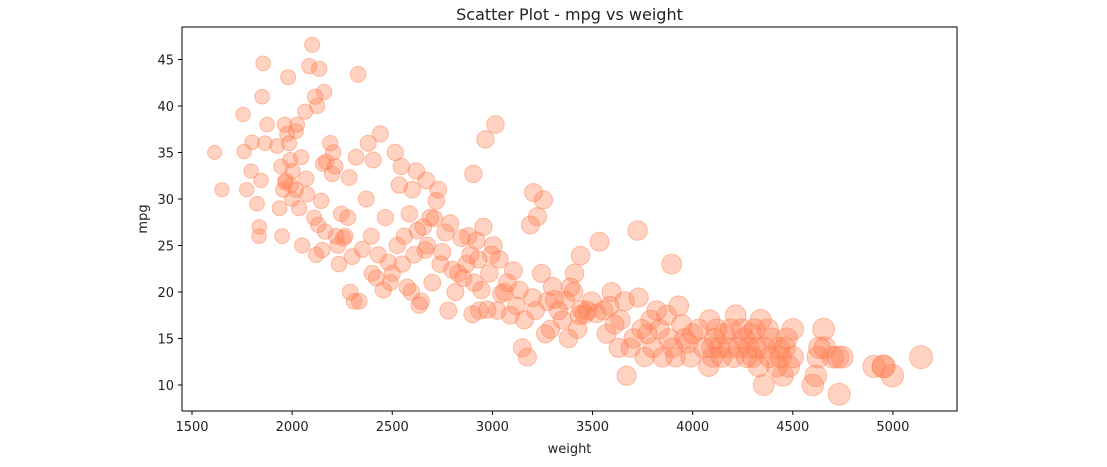  I want to click on y-axis: 10 15 20 25 30 35 40 45, so click(169, 224).